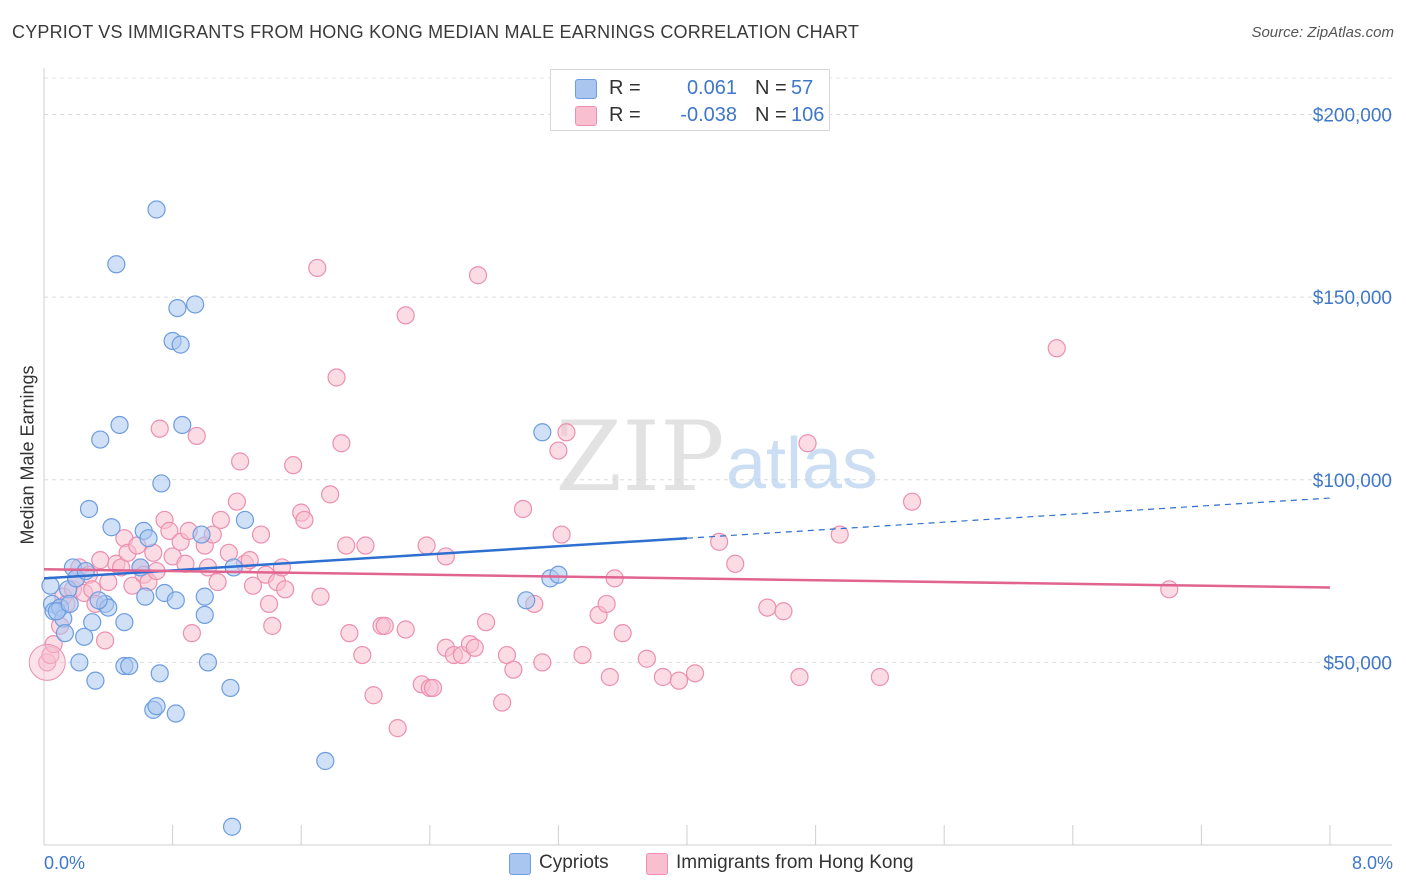 This screenshot has width=1406, height=892. I want to click on legend-n-value: 57, so click(802, 88).